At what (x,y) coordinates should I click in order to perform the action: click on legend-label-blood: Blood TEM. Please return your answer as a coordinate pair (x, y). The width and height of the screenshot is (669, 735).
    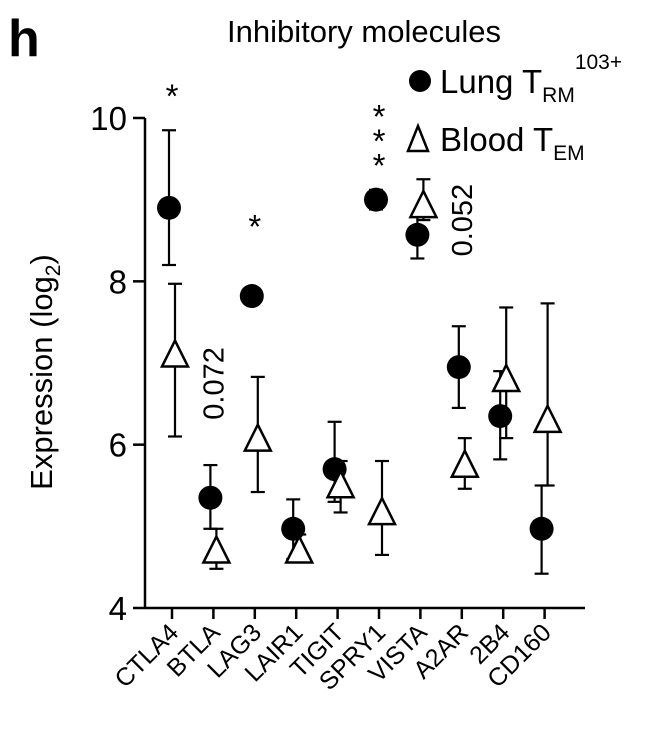
    Looking at the image, I should click on (512, 143).